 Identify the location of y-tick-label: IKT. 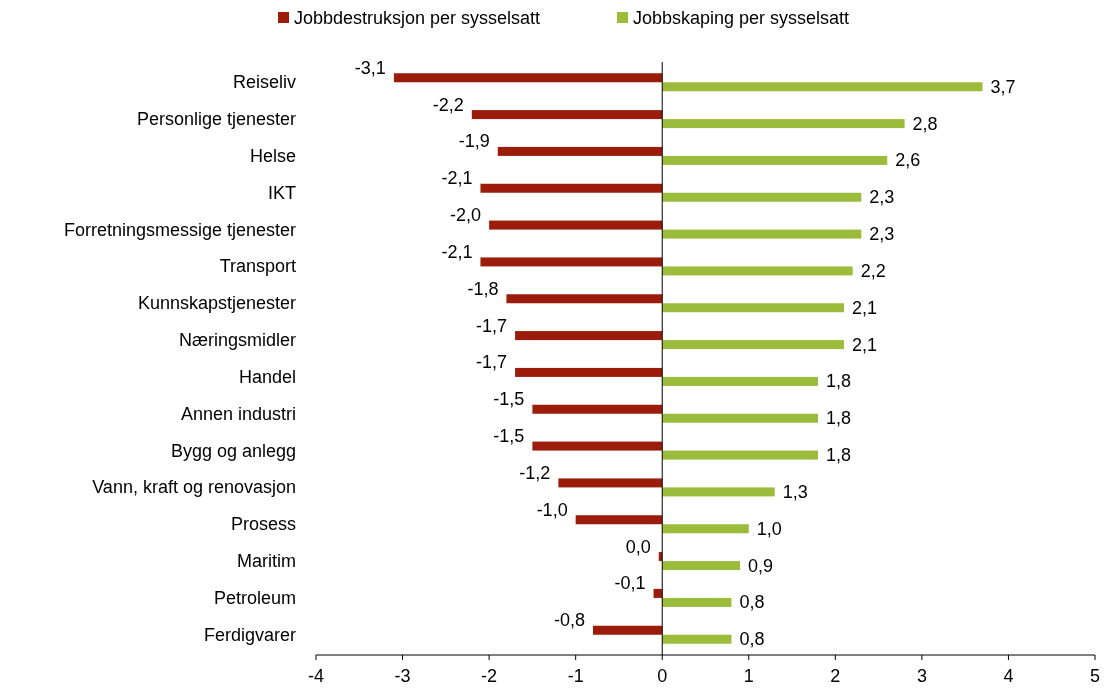
(281, 192).